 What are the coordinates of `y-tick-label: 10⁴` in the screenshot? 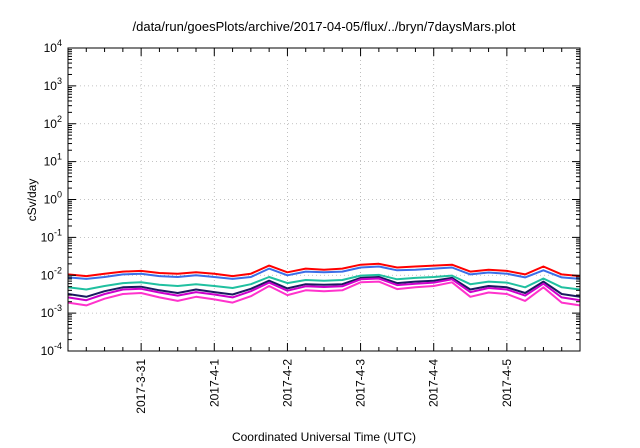 It's located at (53, 46).